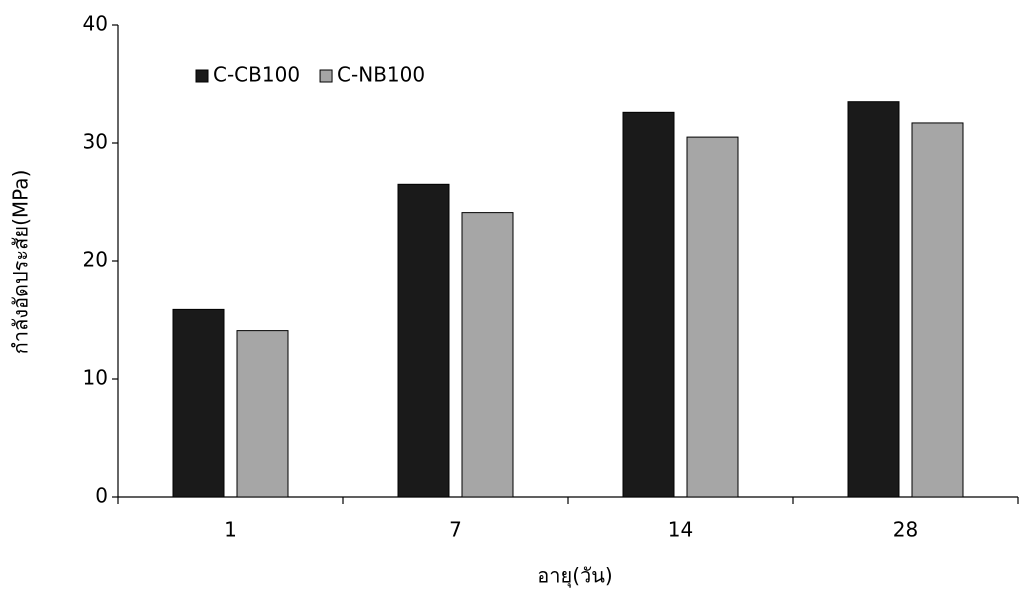  Describe the element at coordinates (905, 530) in the screenshot. I see `x-tick-label: 28` at that location.